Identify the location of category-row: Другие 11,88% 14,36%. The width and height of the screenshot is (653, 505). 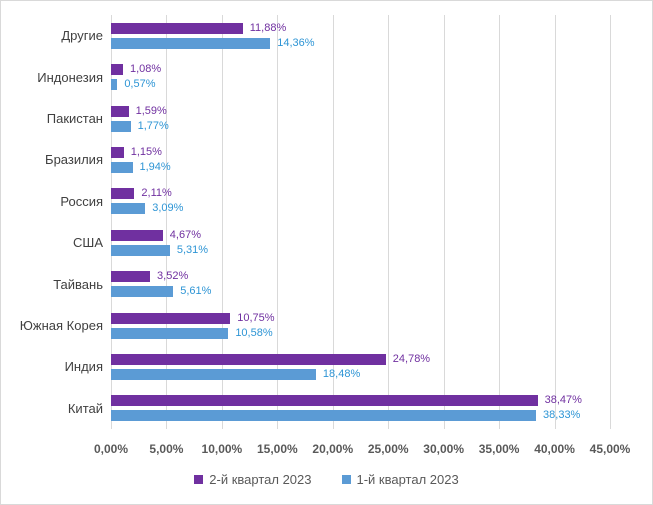
(305, 35).